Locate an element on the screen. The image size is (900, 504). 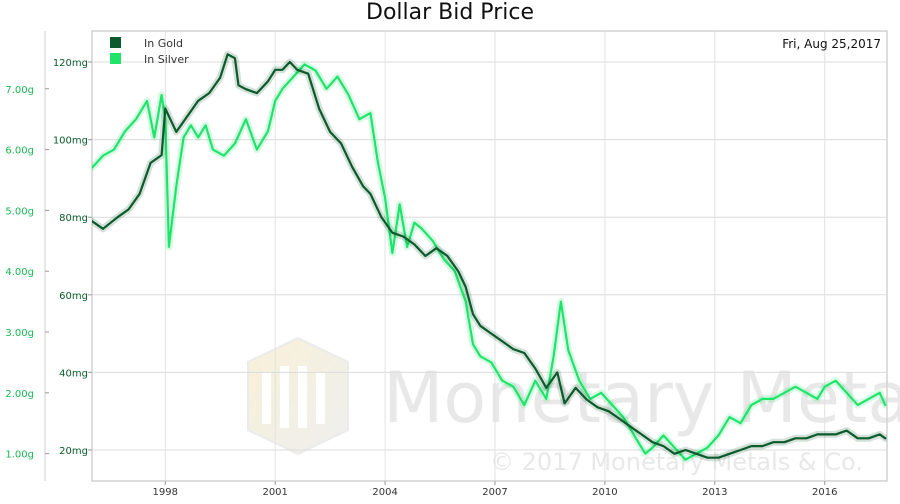
legend-item-gold: In Gold is located at coordinates (146, 43).